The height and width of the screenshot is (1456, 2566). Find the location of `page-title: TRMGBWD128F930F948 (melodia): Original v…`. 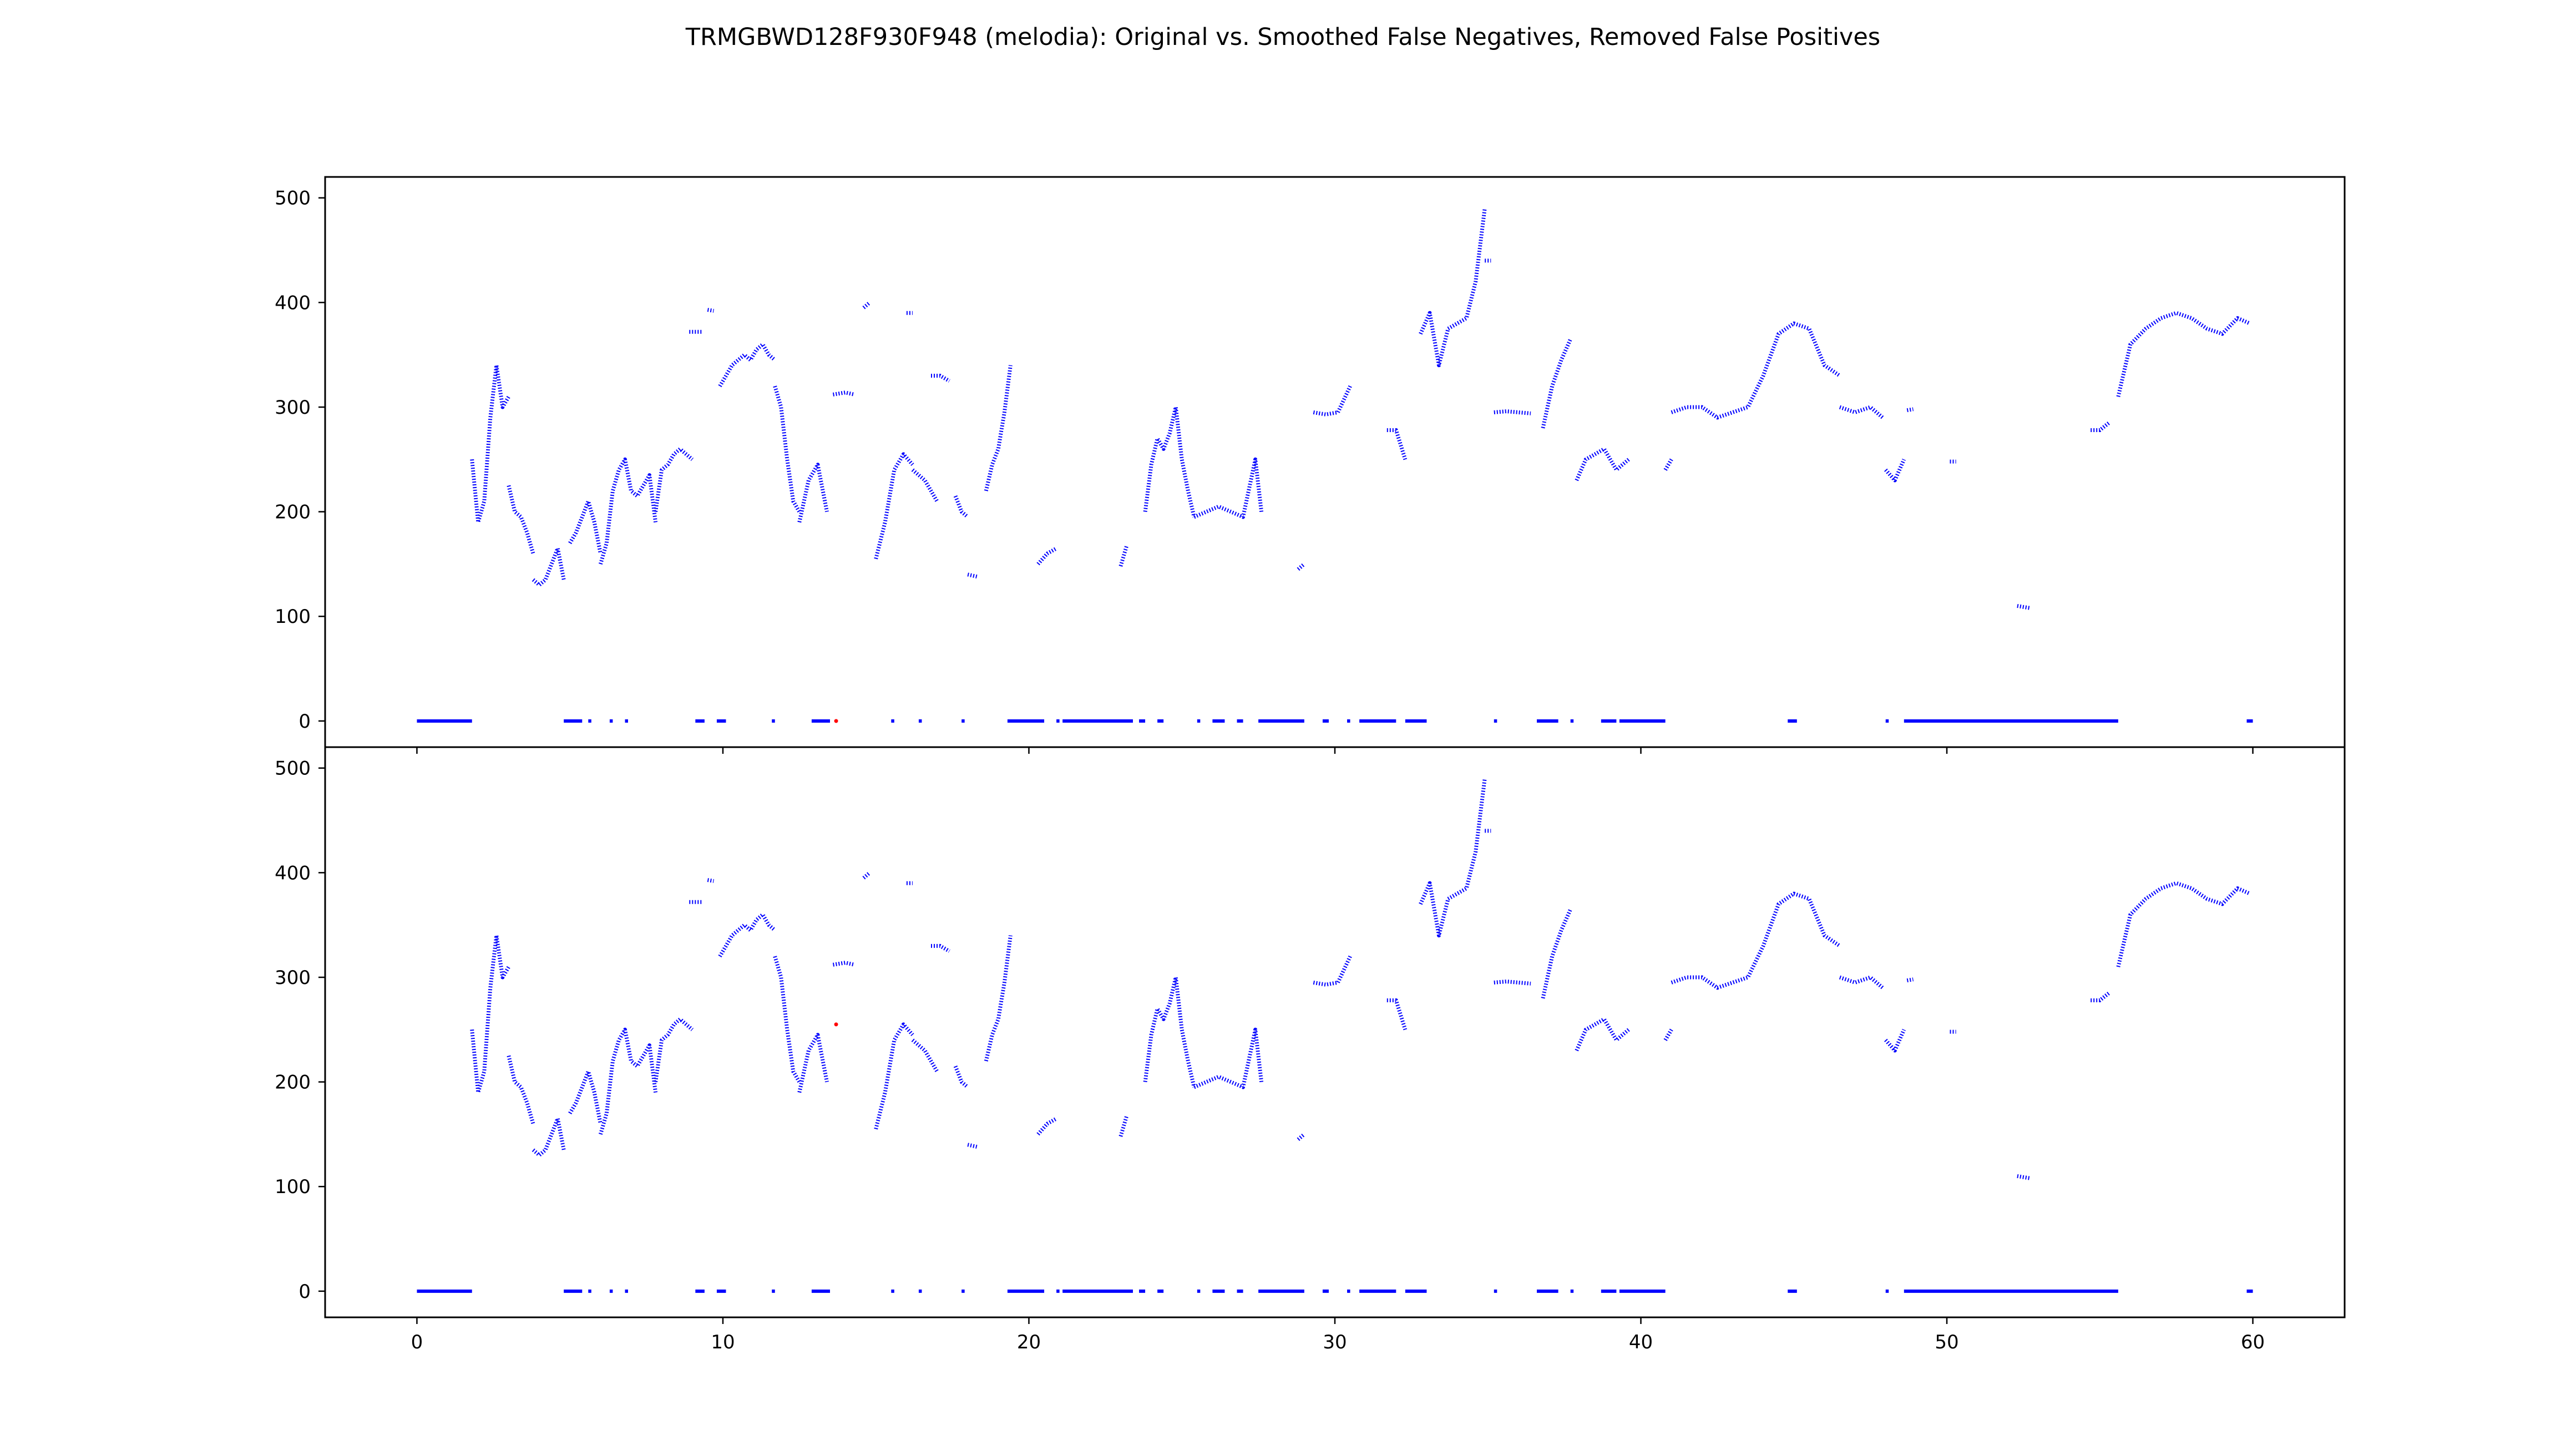

page-title: TRMGBWD128F930F948 (melodia): Original v… is located at coordinates (1283, 37).